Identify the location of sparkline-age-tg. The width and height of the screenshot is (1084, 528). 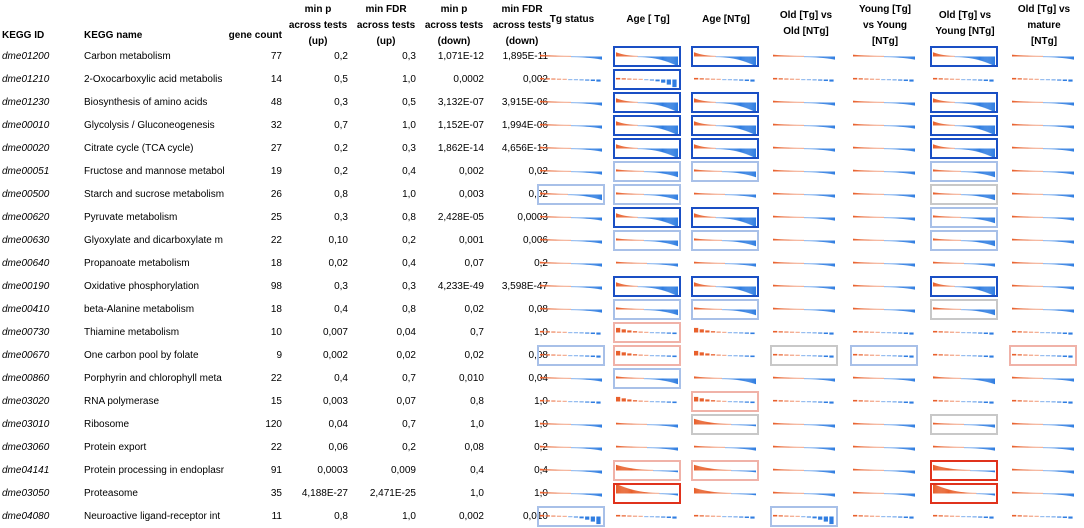
(647, 125).